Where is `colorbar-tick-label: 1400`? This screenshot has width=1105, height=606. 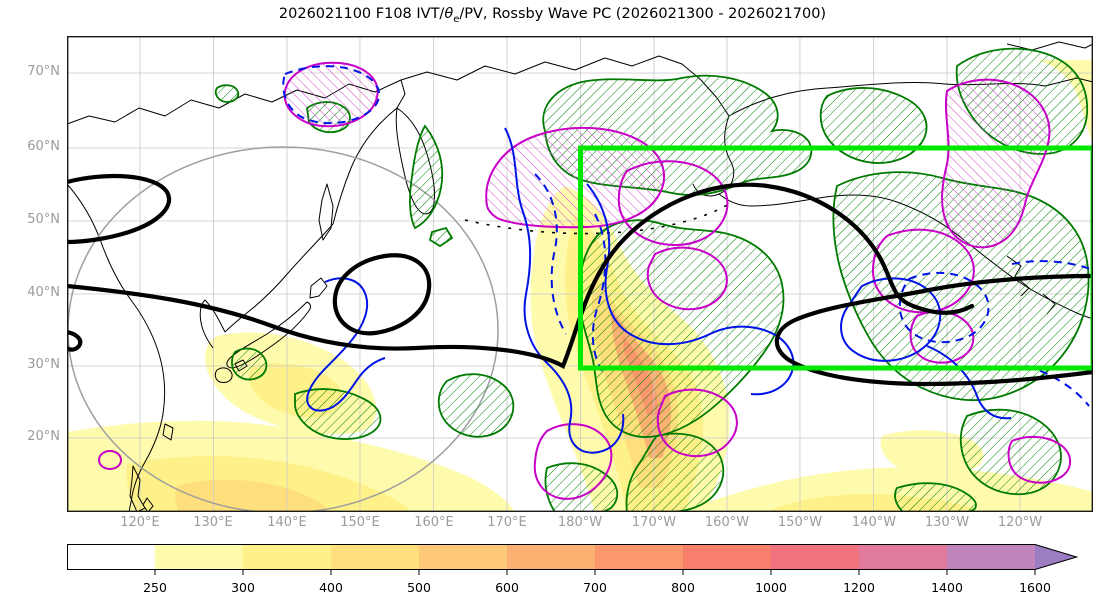
colorbar-tick-label: 1400 is located at coordinates (947, 587).